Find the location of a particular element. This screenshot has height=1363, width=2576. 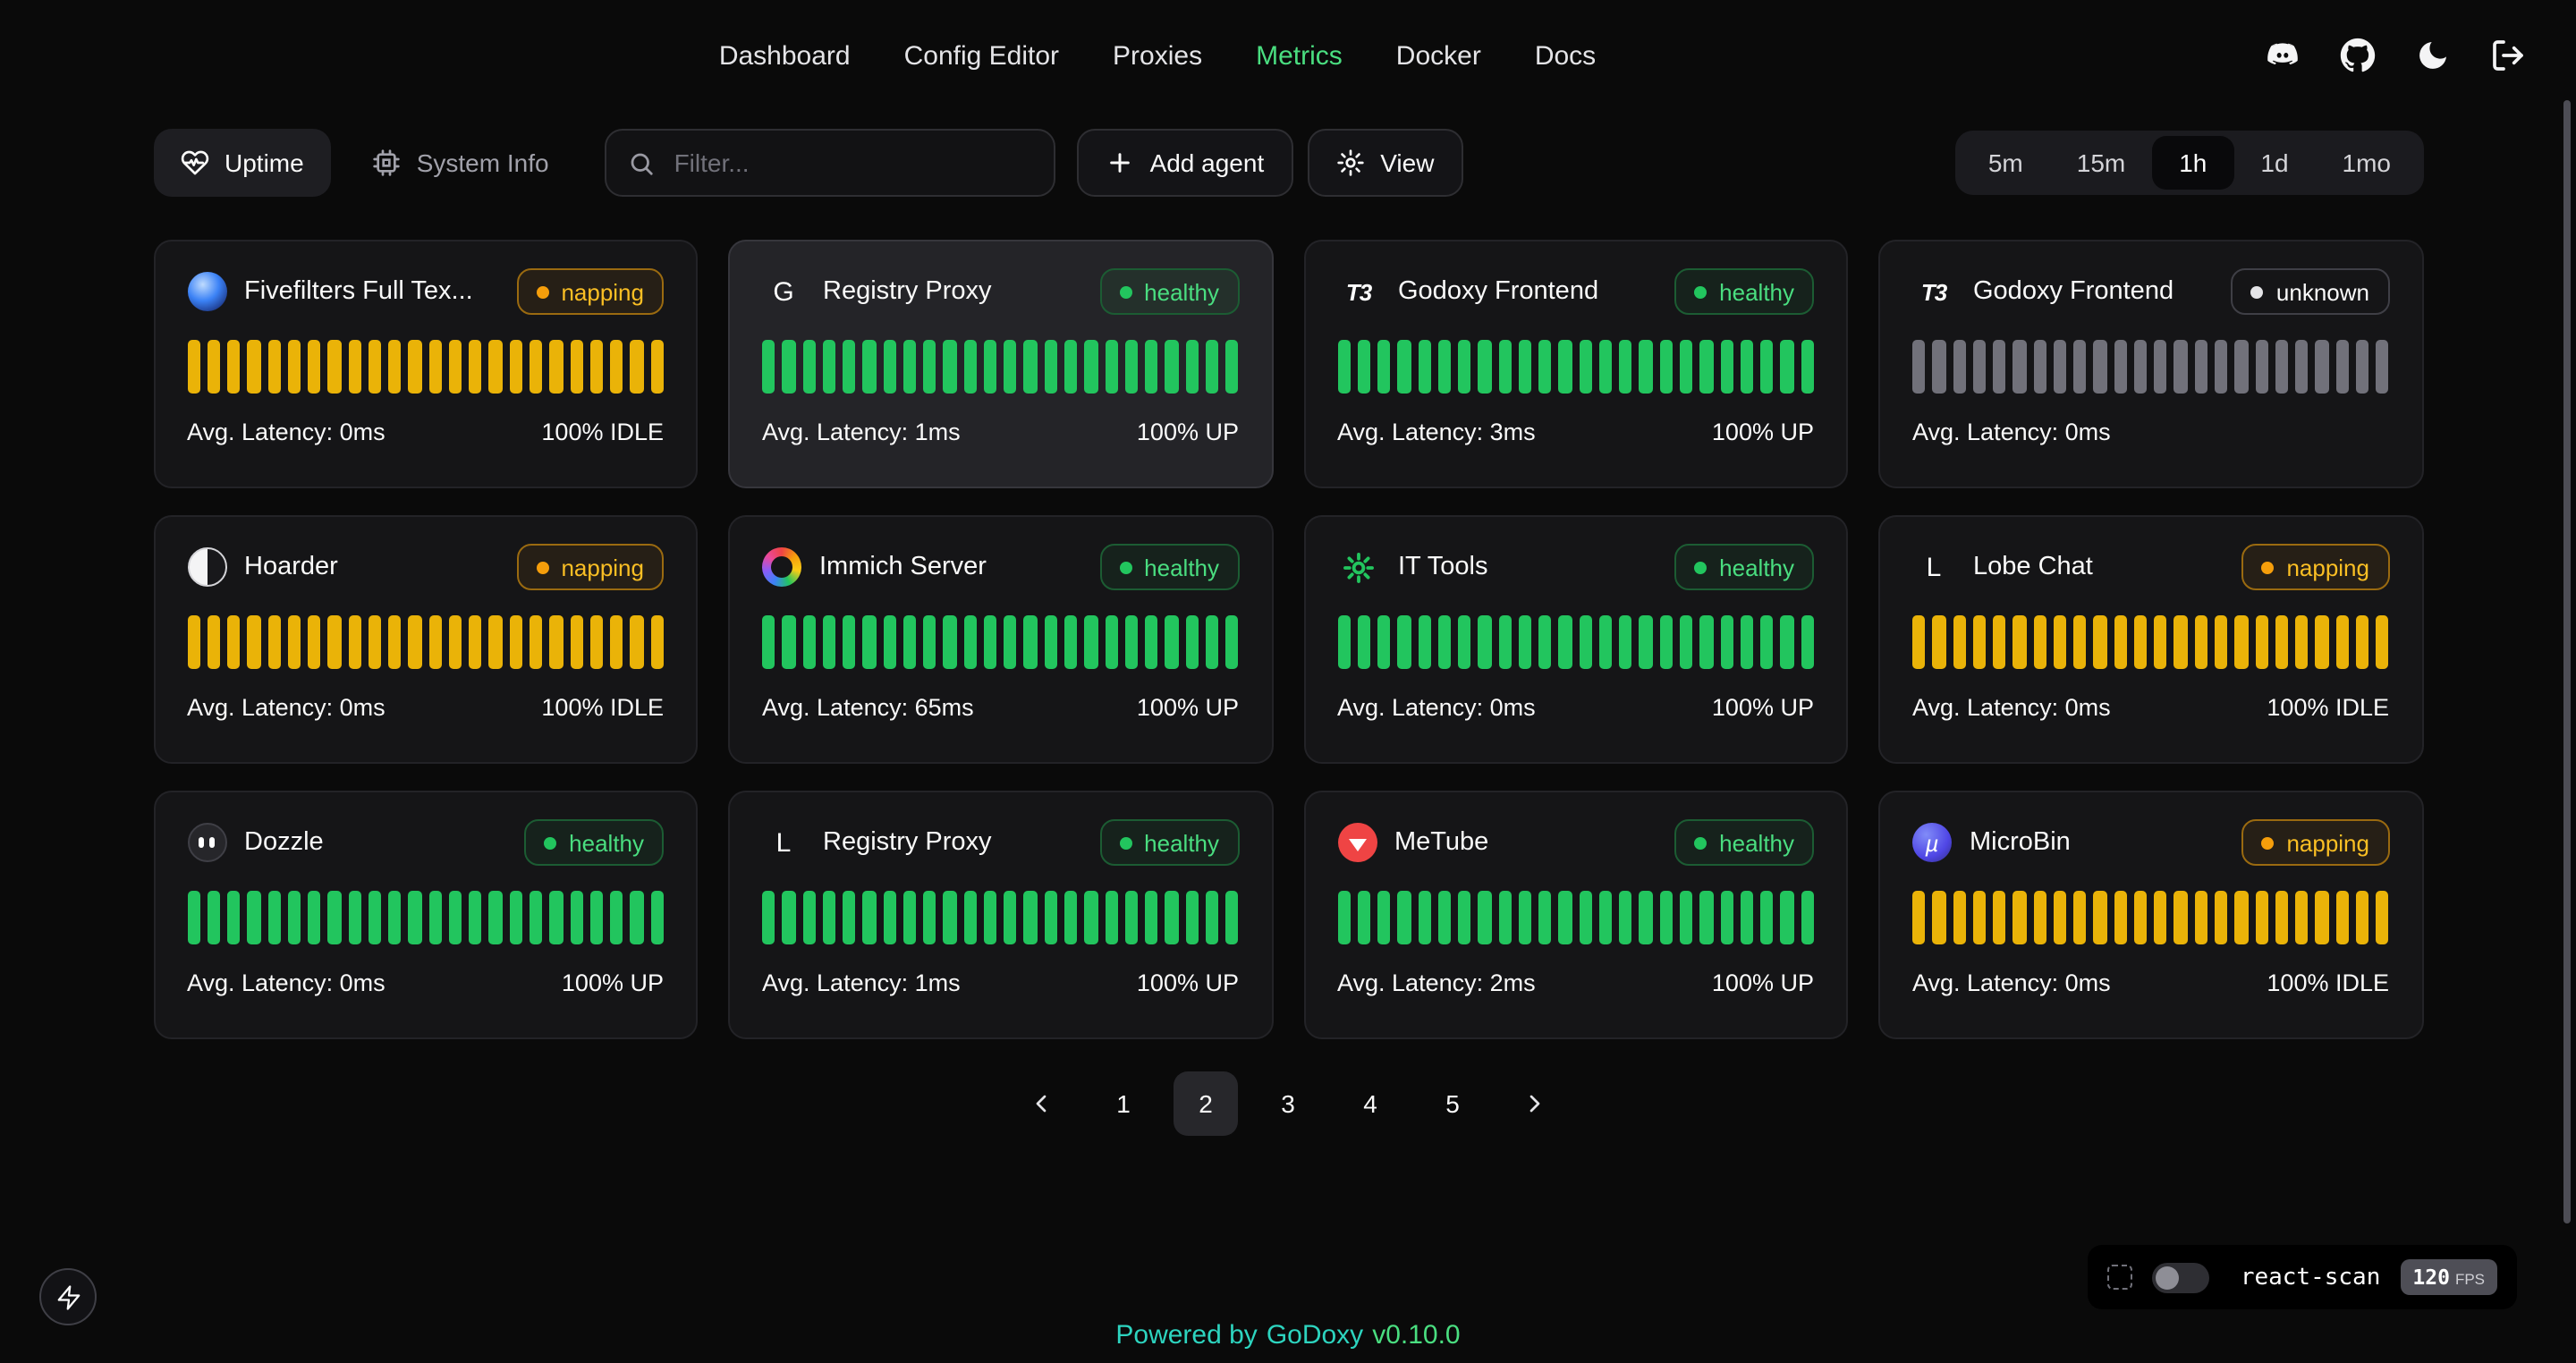

view-button: View is located at coordinates (1385, 163).